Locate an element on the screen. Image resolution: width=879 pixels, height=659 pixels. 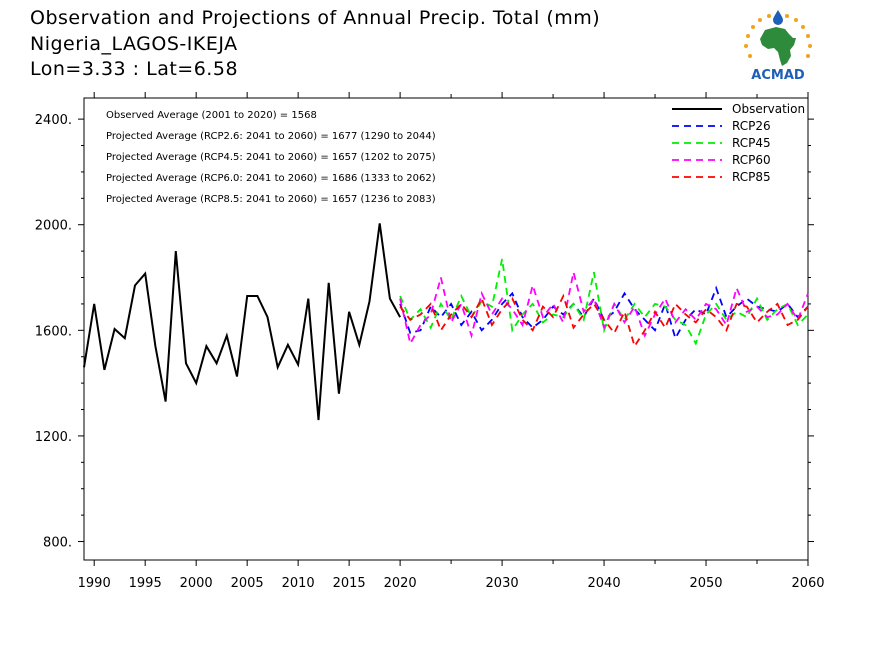
x-tick-label: 2020 is located at coordinates (400, 583).